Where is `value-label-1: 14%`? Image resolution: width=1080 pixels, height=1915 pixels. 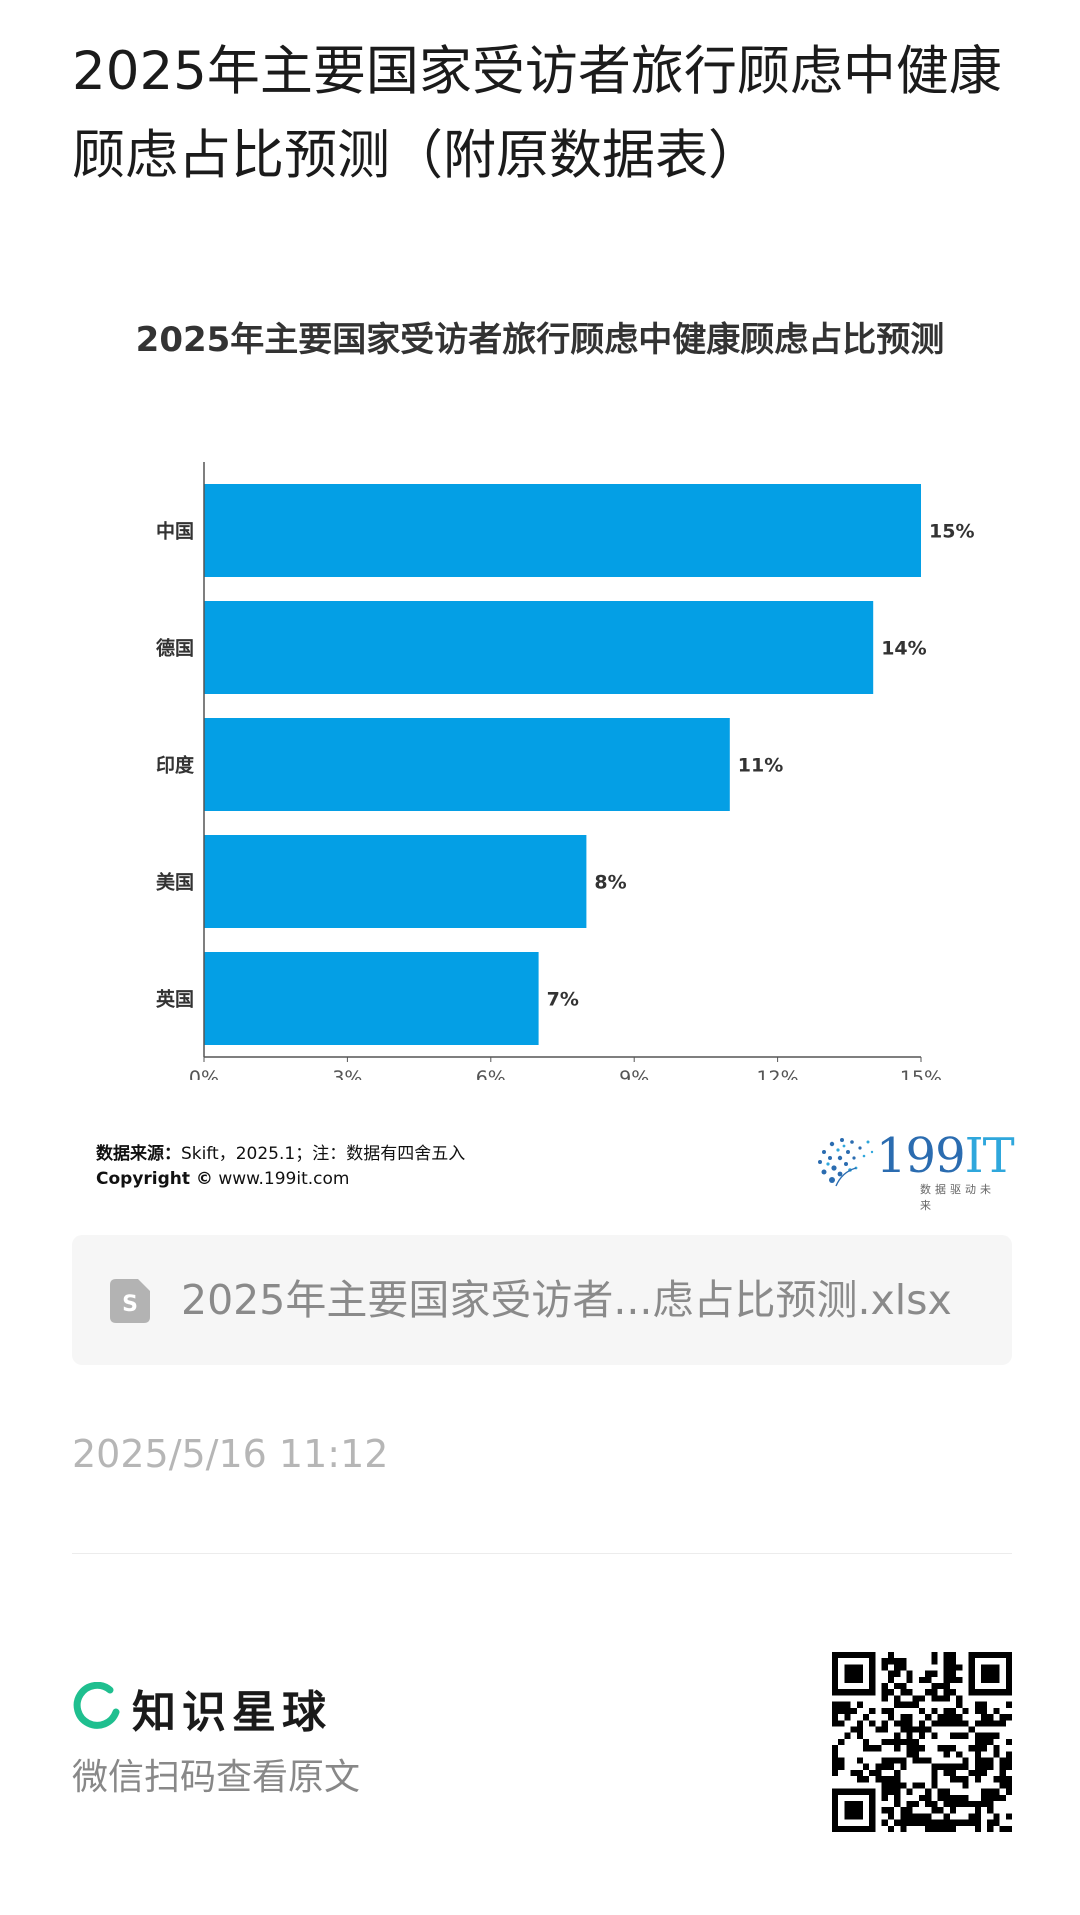 value-label-1: 14% is located at coordinates (903, 649).